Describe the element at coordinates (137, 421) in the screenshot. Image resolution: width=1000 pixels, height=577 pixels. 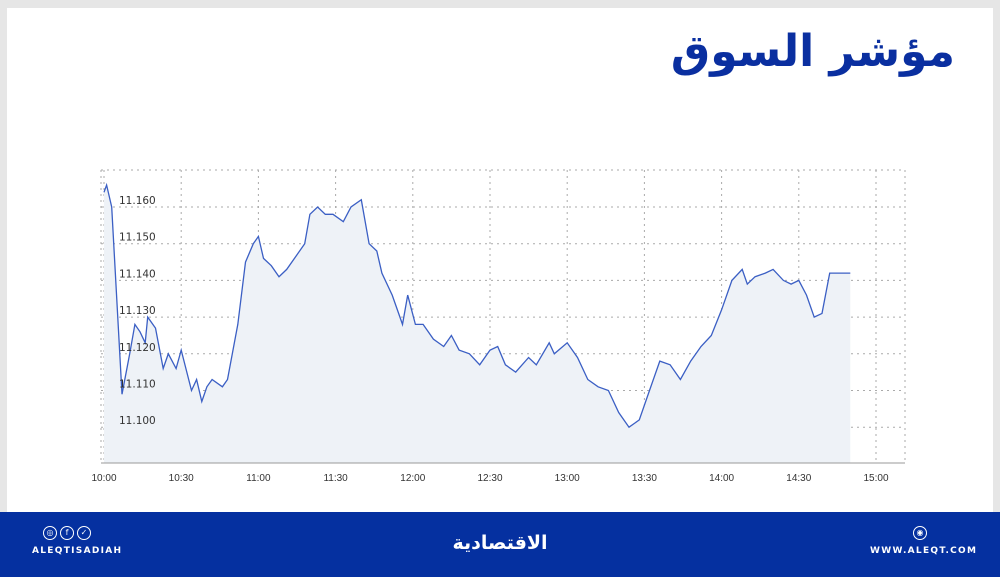
I see `svg-text: 11.100` at that location.